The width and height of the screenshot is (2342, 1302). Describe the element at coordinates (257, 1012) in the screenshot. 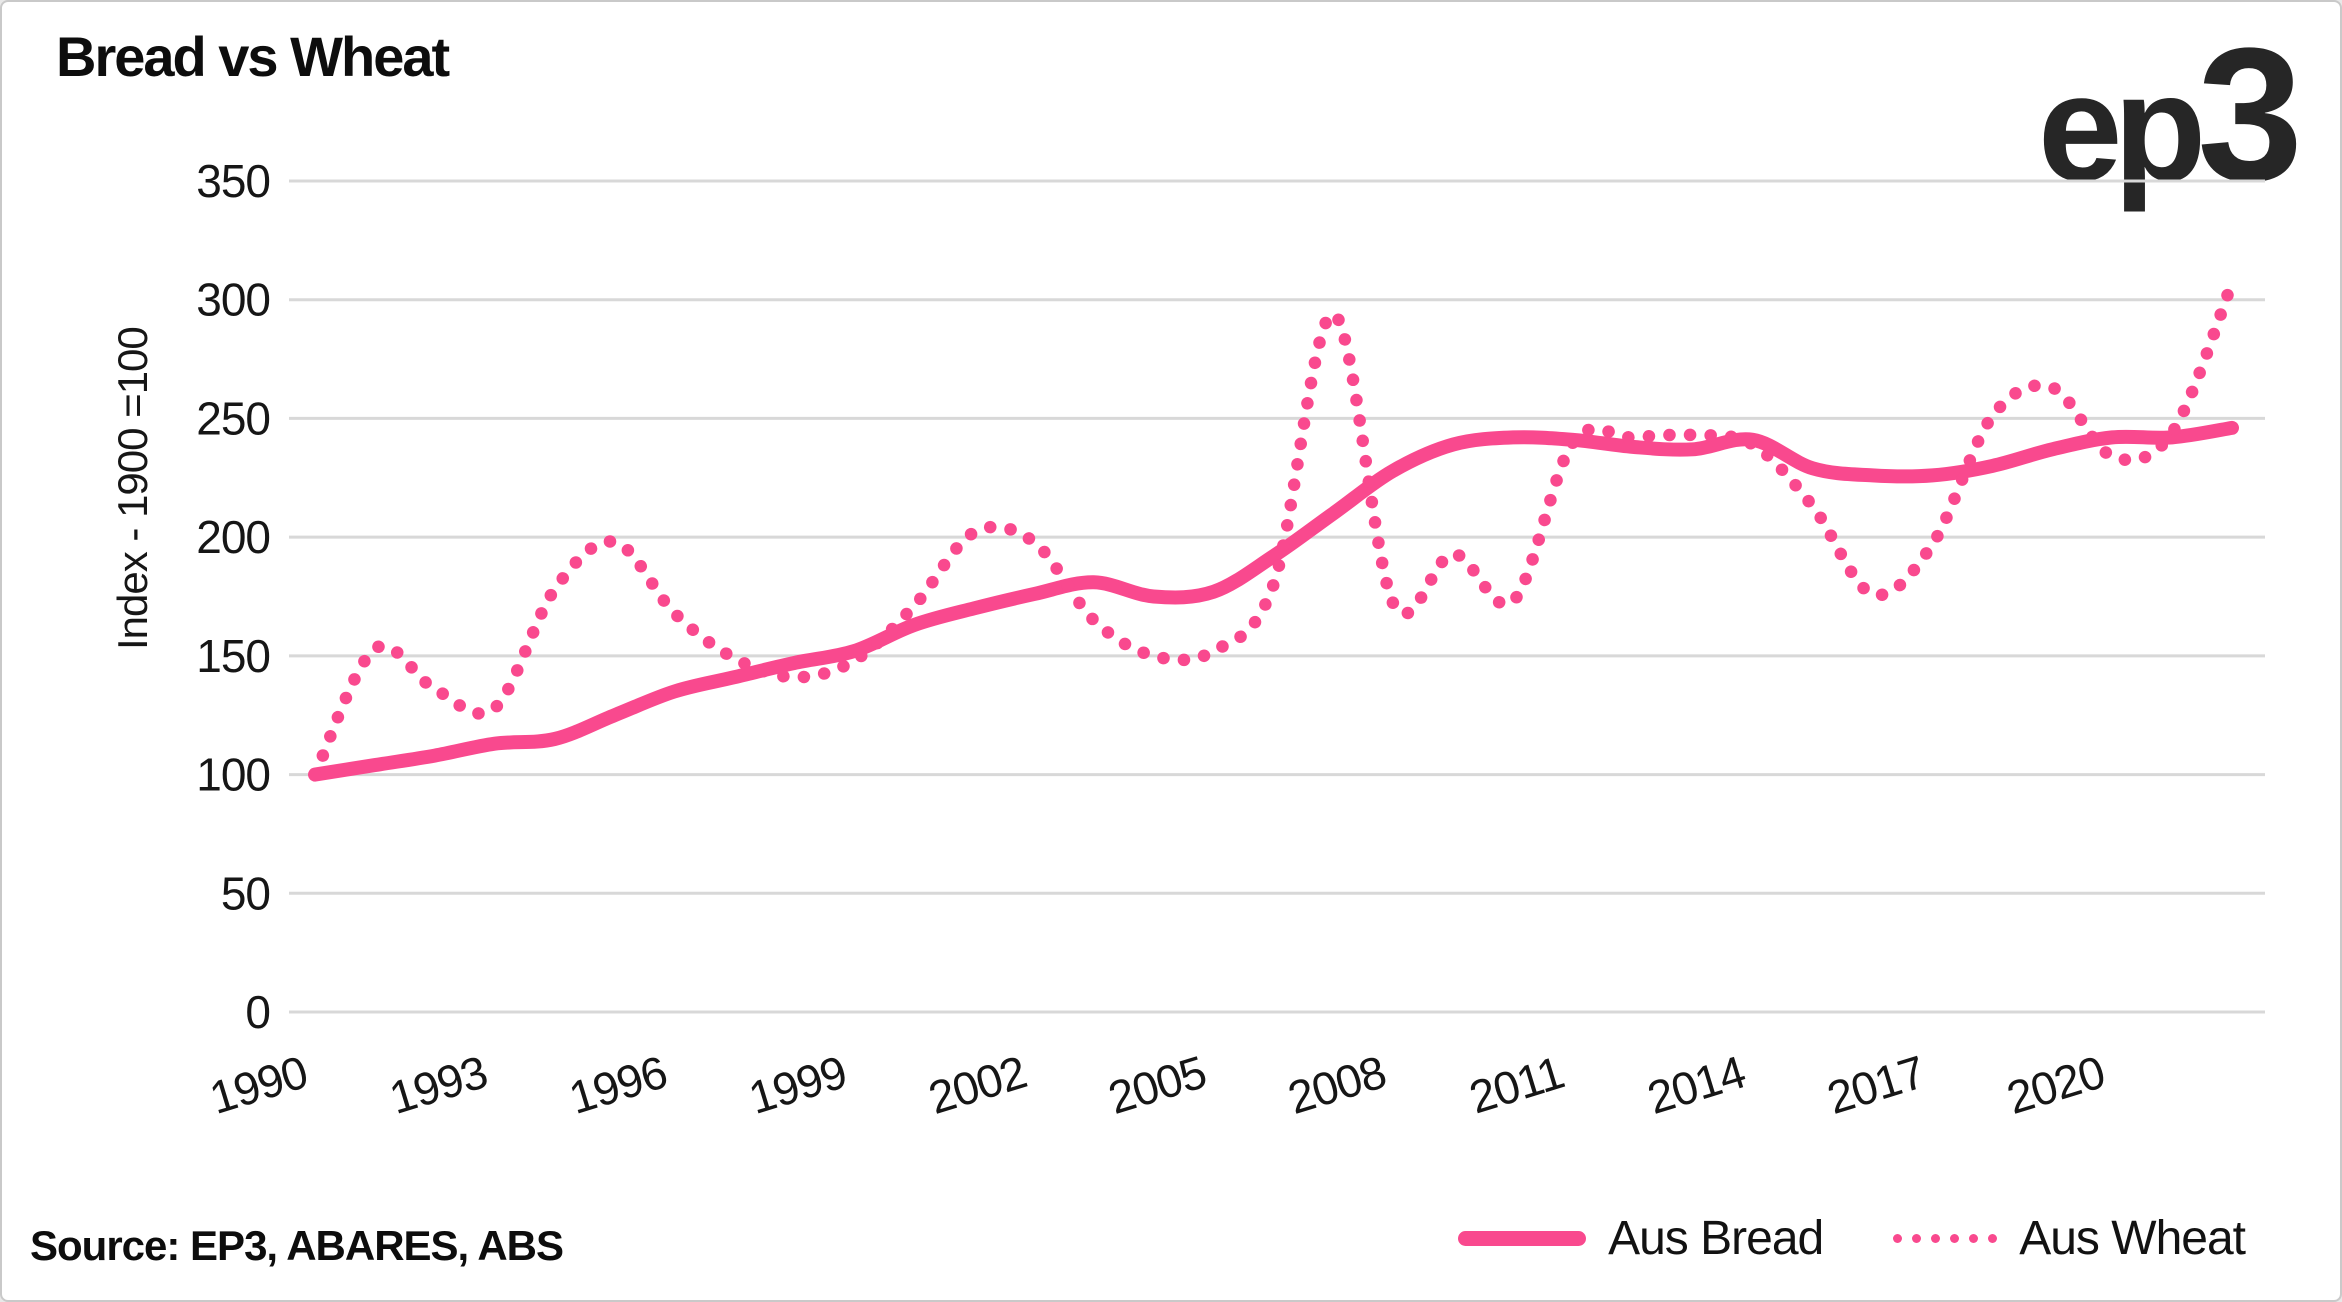

I see `y-tick-label: 0` at that location.